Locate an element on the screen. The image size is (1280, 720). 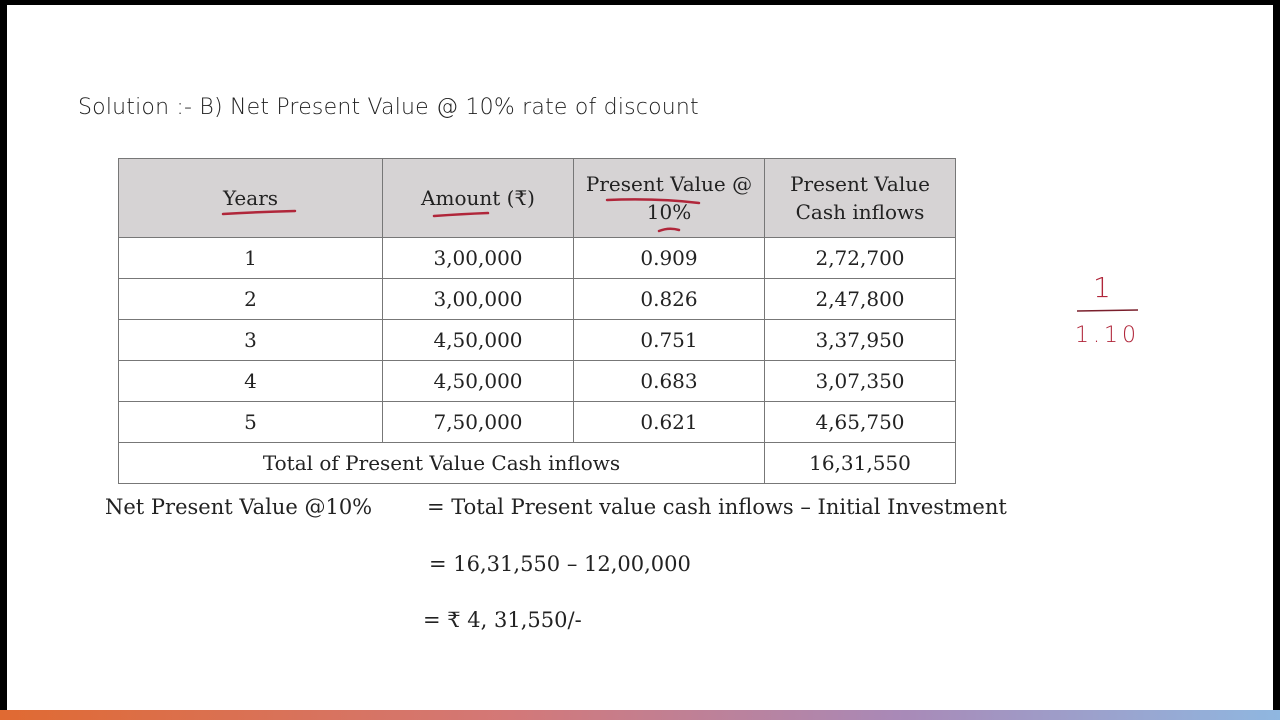
annotation-numerator: 1 is located at coordinates (1102, 287).